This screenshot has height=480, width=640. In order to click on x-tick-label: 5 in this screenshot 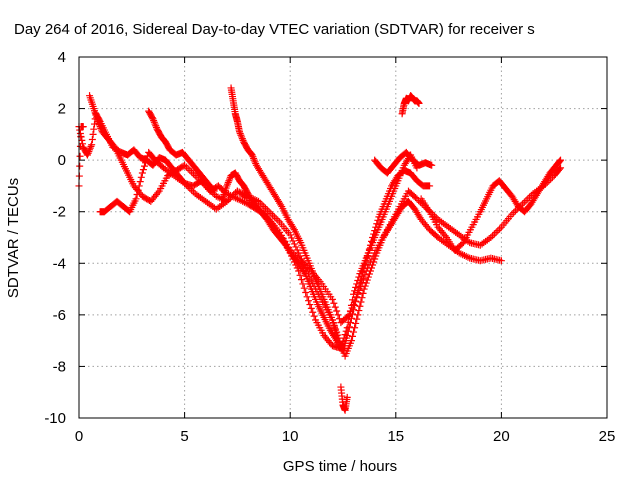, I will do `click(184, 436)`.